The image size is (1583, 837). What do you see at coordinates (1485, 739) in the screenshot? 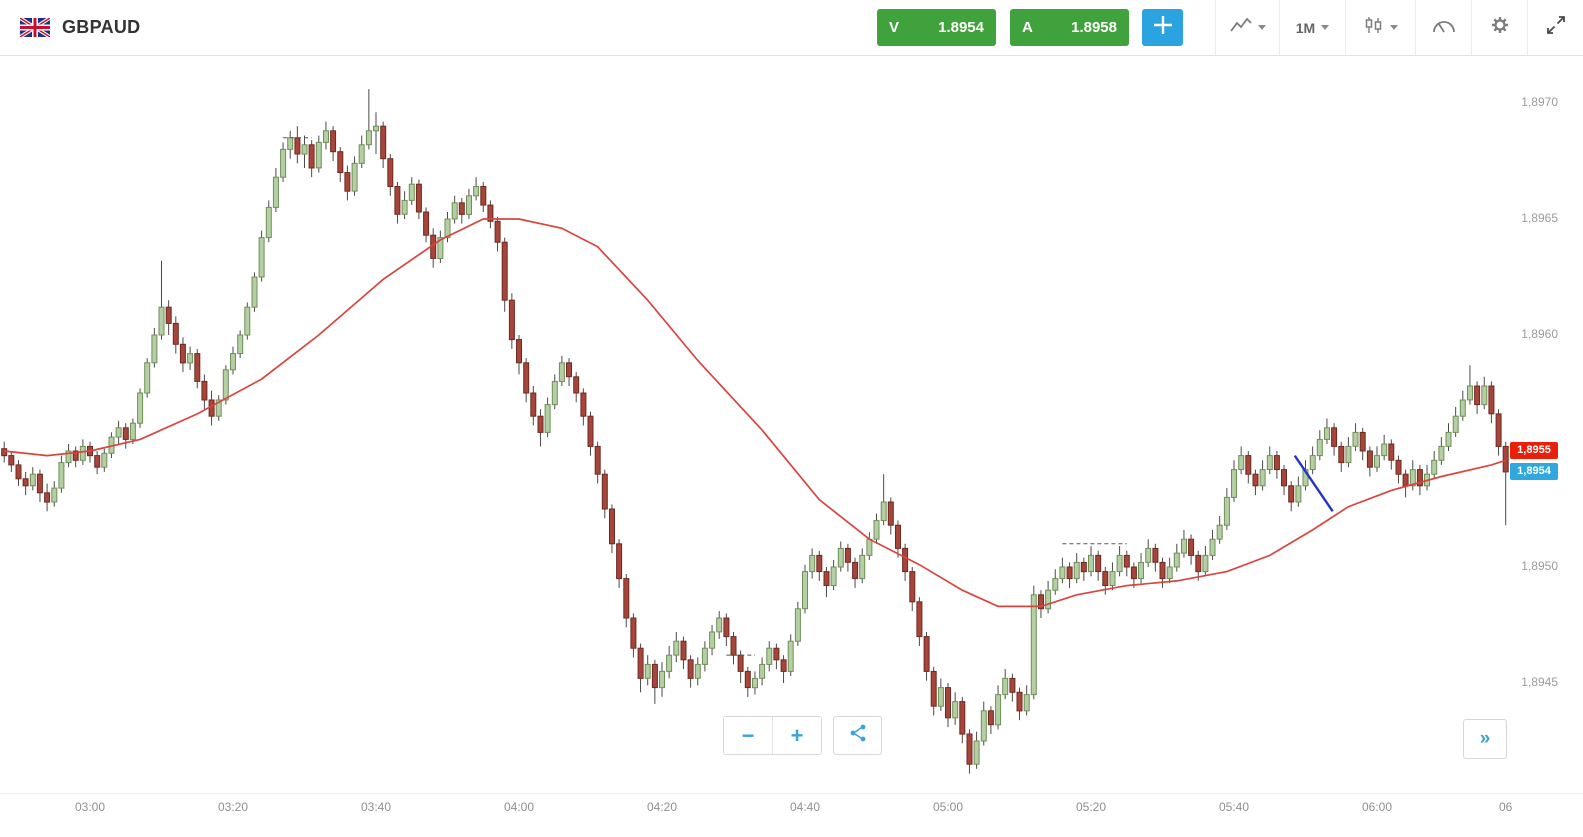
I see `sidebar-expand-button: »` at bounding box center [1485, 739].